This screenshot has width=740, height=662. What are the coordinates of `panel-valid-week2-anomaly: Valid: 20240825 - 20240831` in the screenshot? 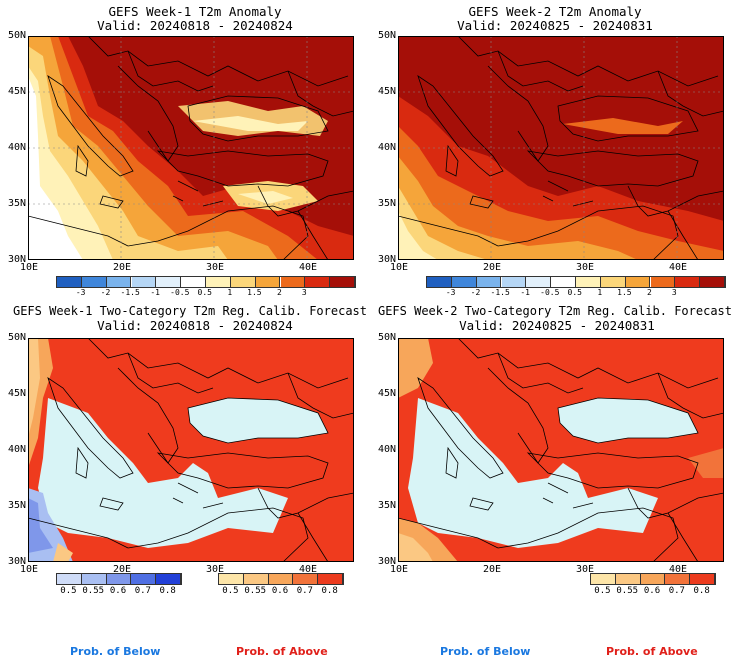 It's located at (555, 25).